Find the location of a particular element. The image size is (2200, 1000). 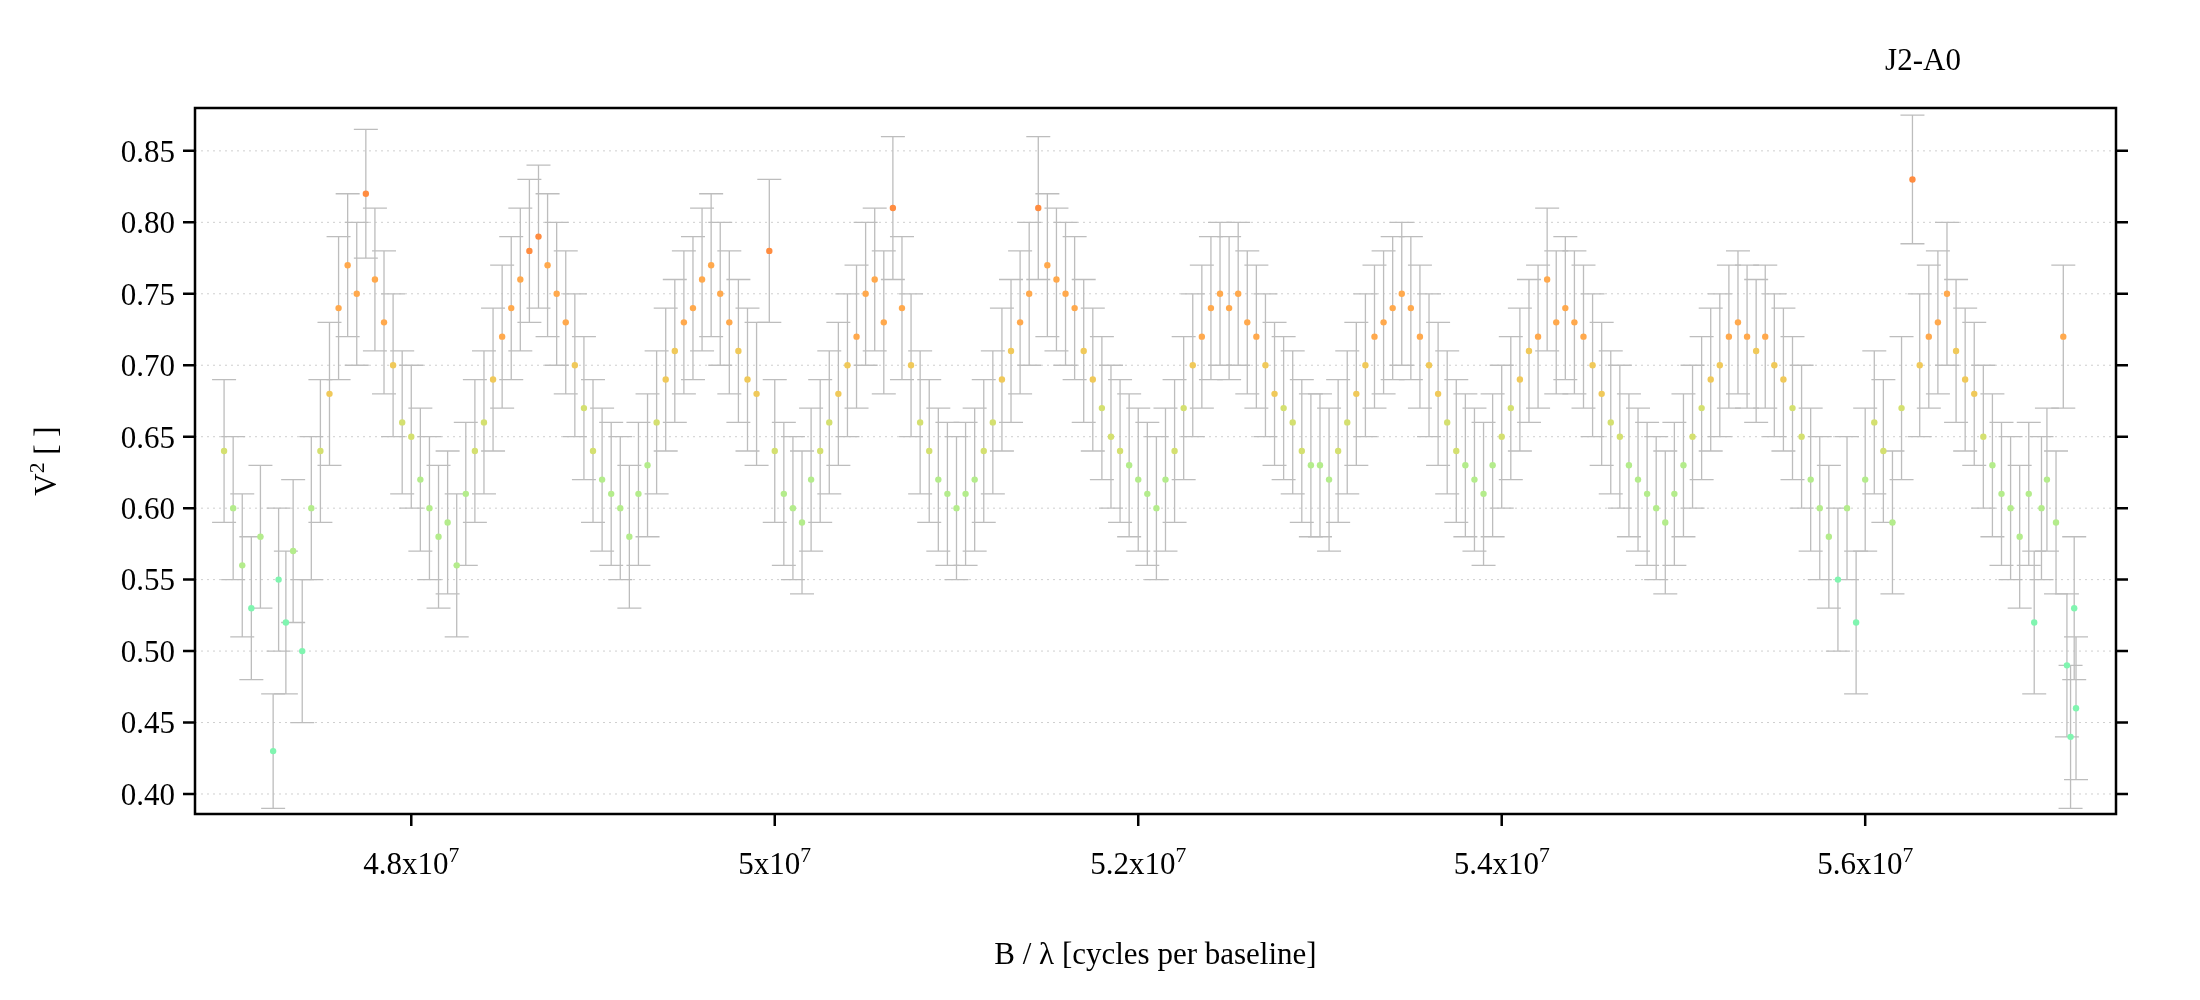

y-tick-label: 0.65 is located at coordinates (147, 437).